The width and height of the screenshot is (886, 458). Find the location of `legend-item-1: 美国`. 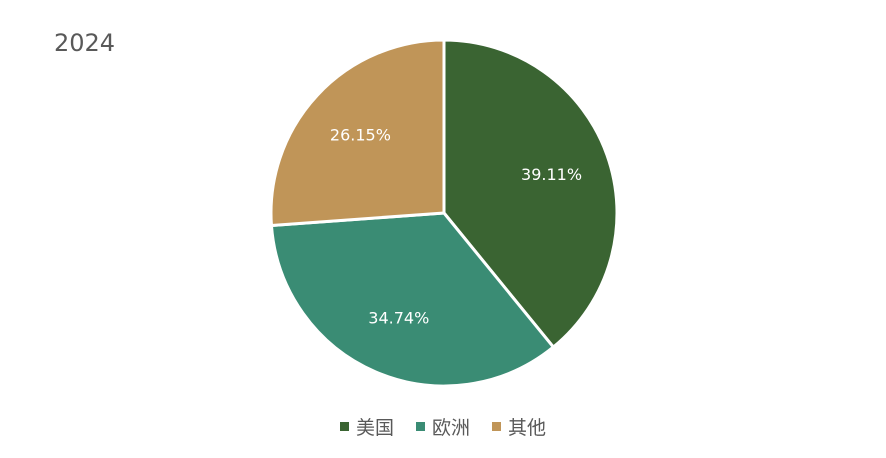

legend-item-1: 美国 is located at coordinates (366, 426).